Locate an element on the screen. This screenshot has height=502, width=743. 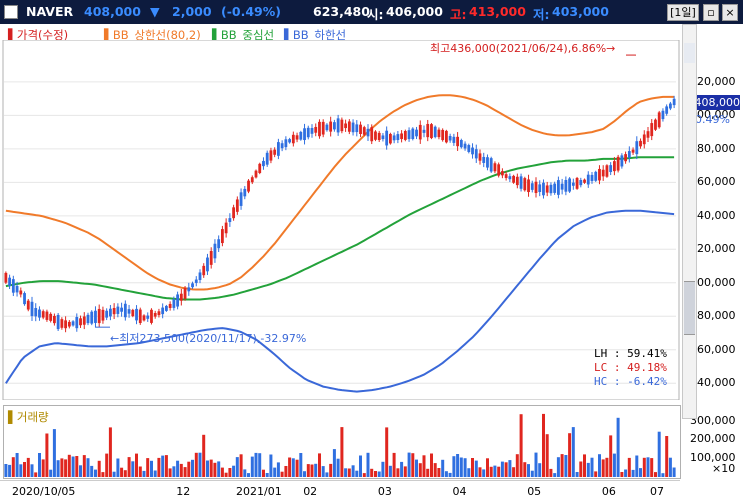
low-annotation: ←최저273,500(2020/11/17),-32.97% is located at coordinates (208, 338).